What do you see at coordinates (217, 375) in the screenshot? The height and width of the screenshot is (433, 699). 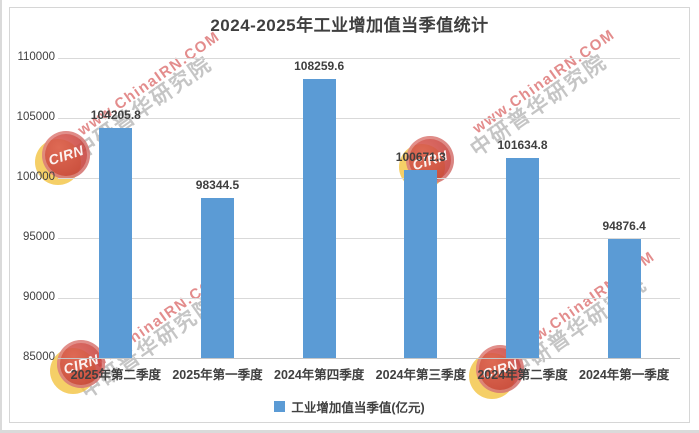 I see `x-axis-category-label: 2025年第一季度` at bounding box center [217, 375].